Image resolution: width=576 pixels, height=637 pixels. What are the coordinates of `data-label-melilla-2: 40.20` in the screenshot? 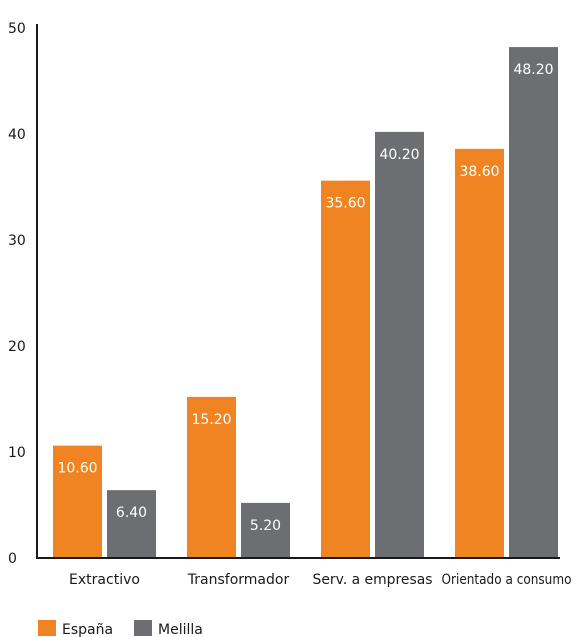 It's located at (399, 155).